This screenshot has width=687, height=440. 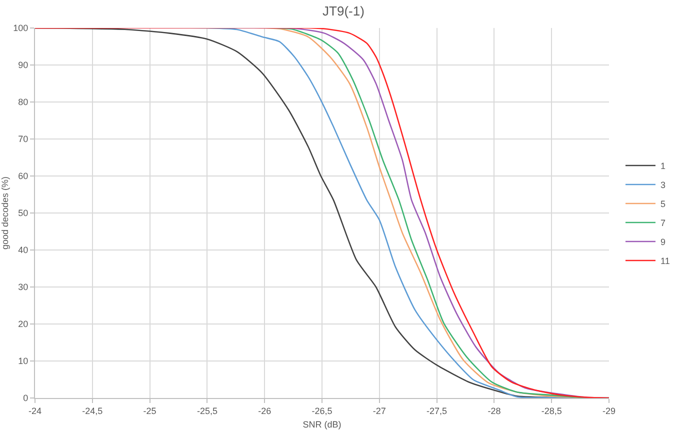 What do you see at coordinates (23, 361) in the screenshot?
I see `y-tick-label: 10` at bounding box center [23, 361].